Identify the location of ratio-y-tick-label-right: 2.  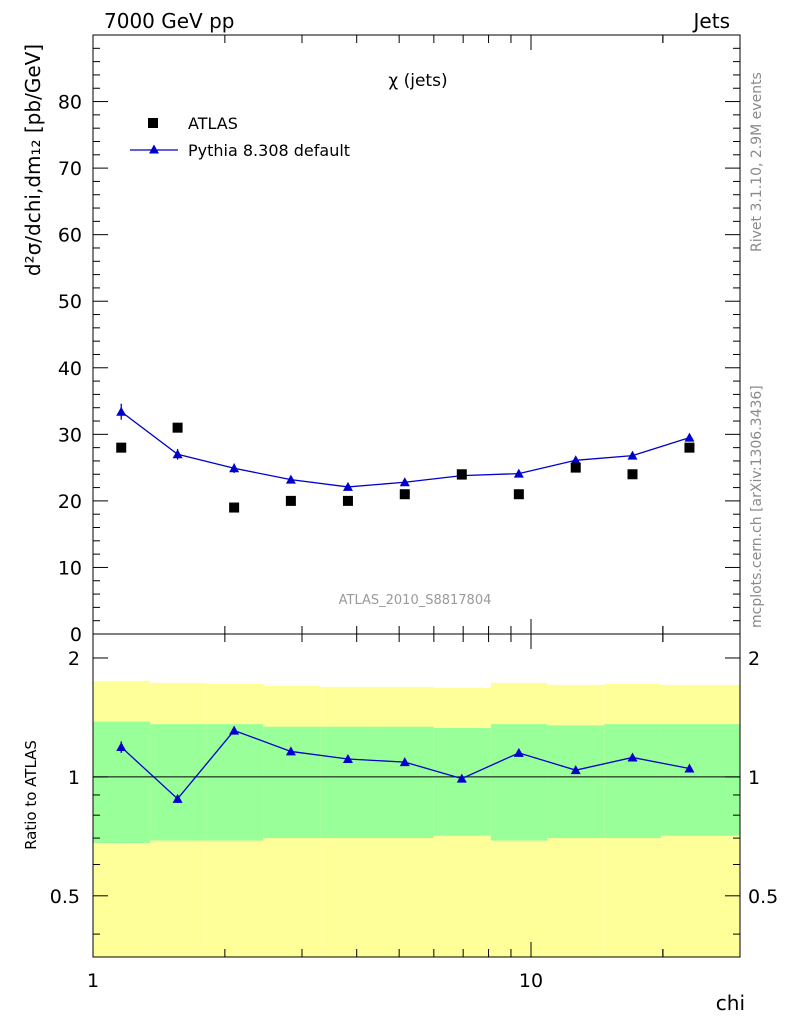
(754, 659).